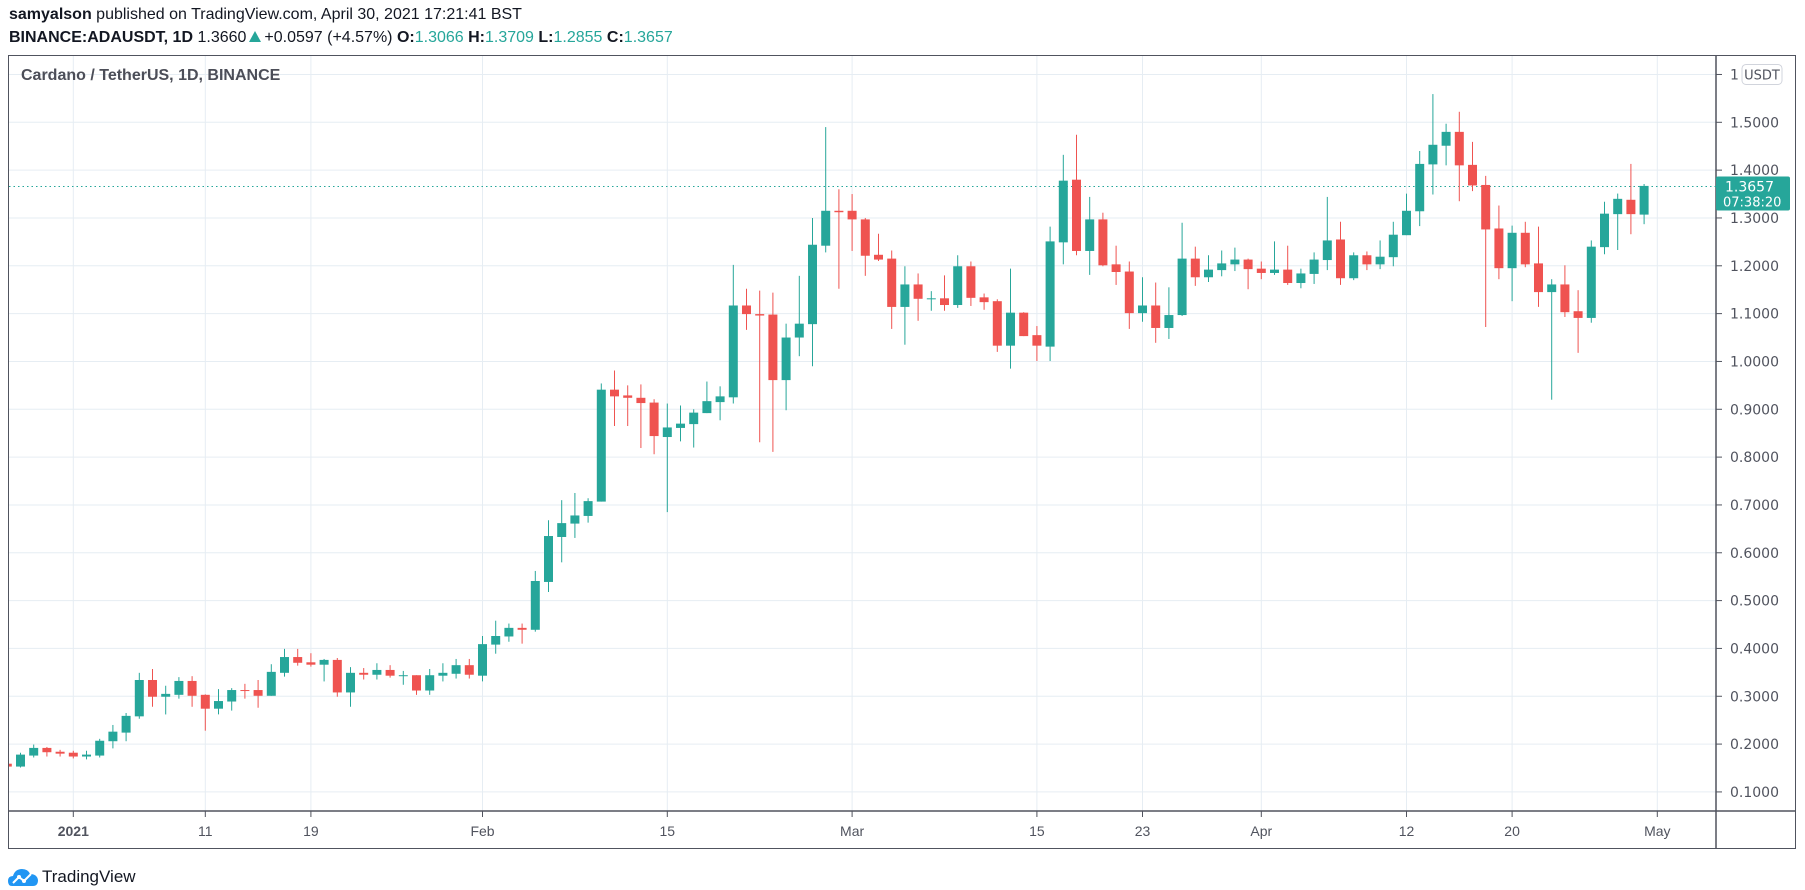 The image size is (1805, 890). I want to click on tradingview-logo: TradingView, so click(72, 877).